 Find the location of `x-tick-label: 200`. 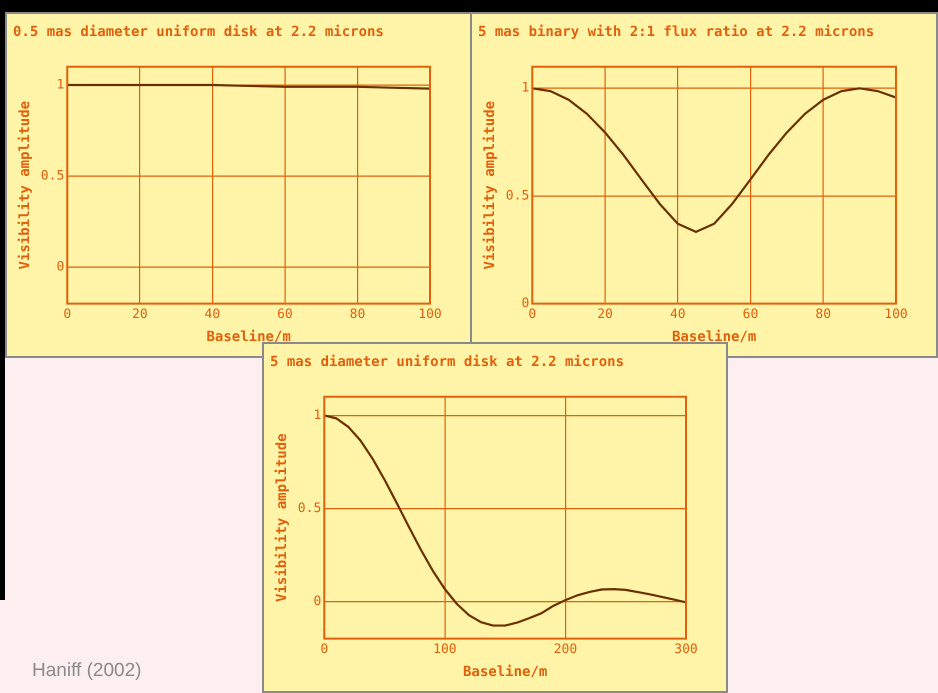

x-tick-label: 200 is located at coordinates (566, 649).